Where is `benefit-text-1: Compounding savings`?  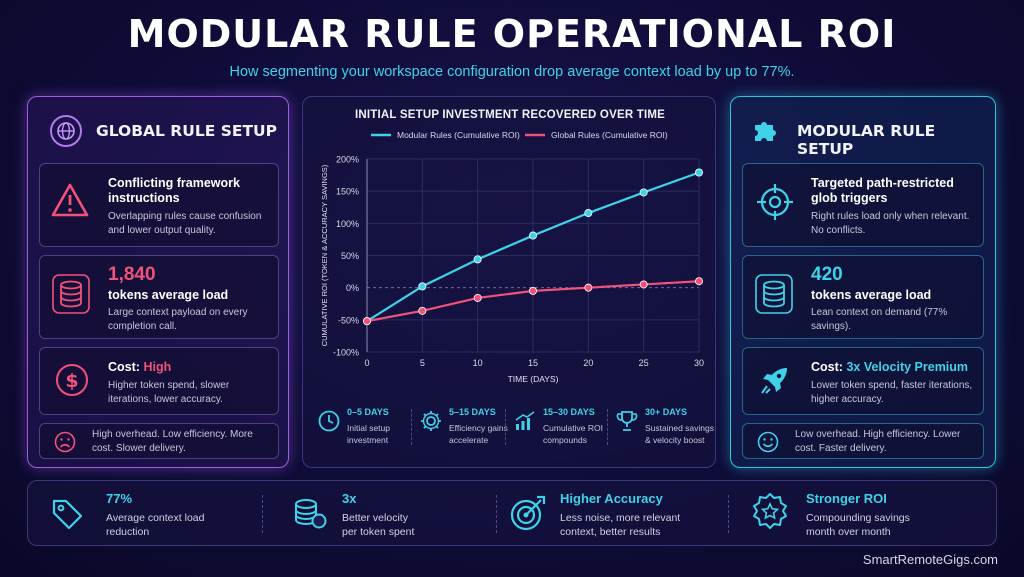 benefit-text-1: Compounding savings is located at coordinates (858, 518).